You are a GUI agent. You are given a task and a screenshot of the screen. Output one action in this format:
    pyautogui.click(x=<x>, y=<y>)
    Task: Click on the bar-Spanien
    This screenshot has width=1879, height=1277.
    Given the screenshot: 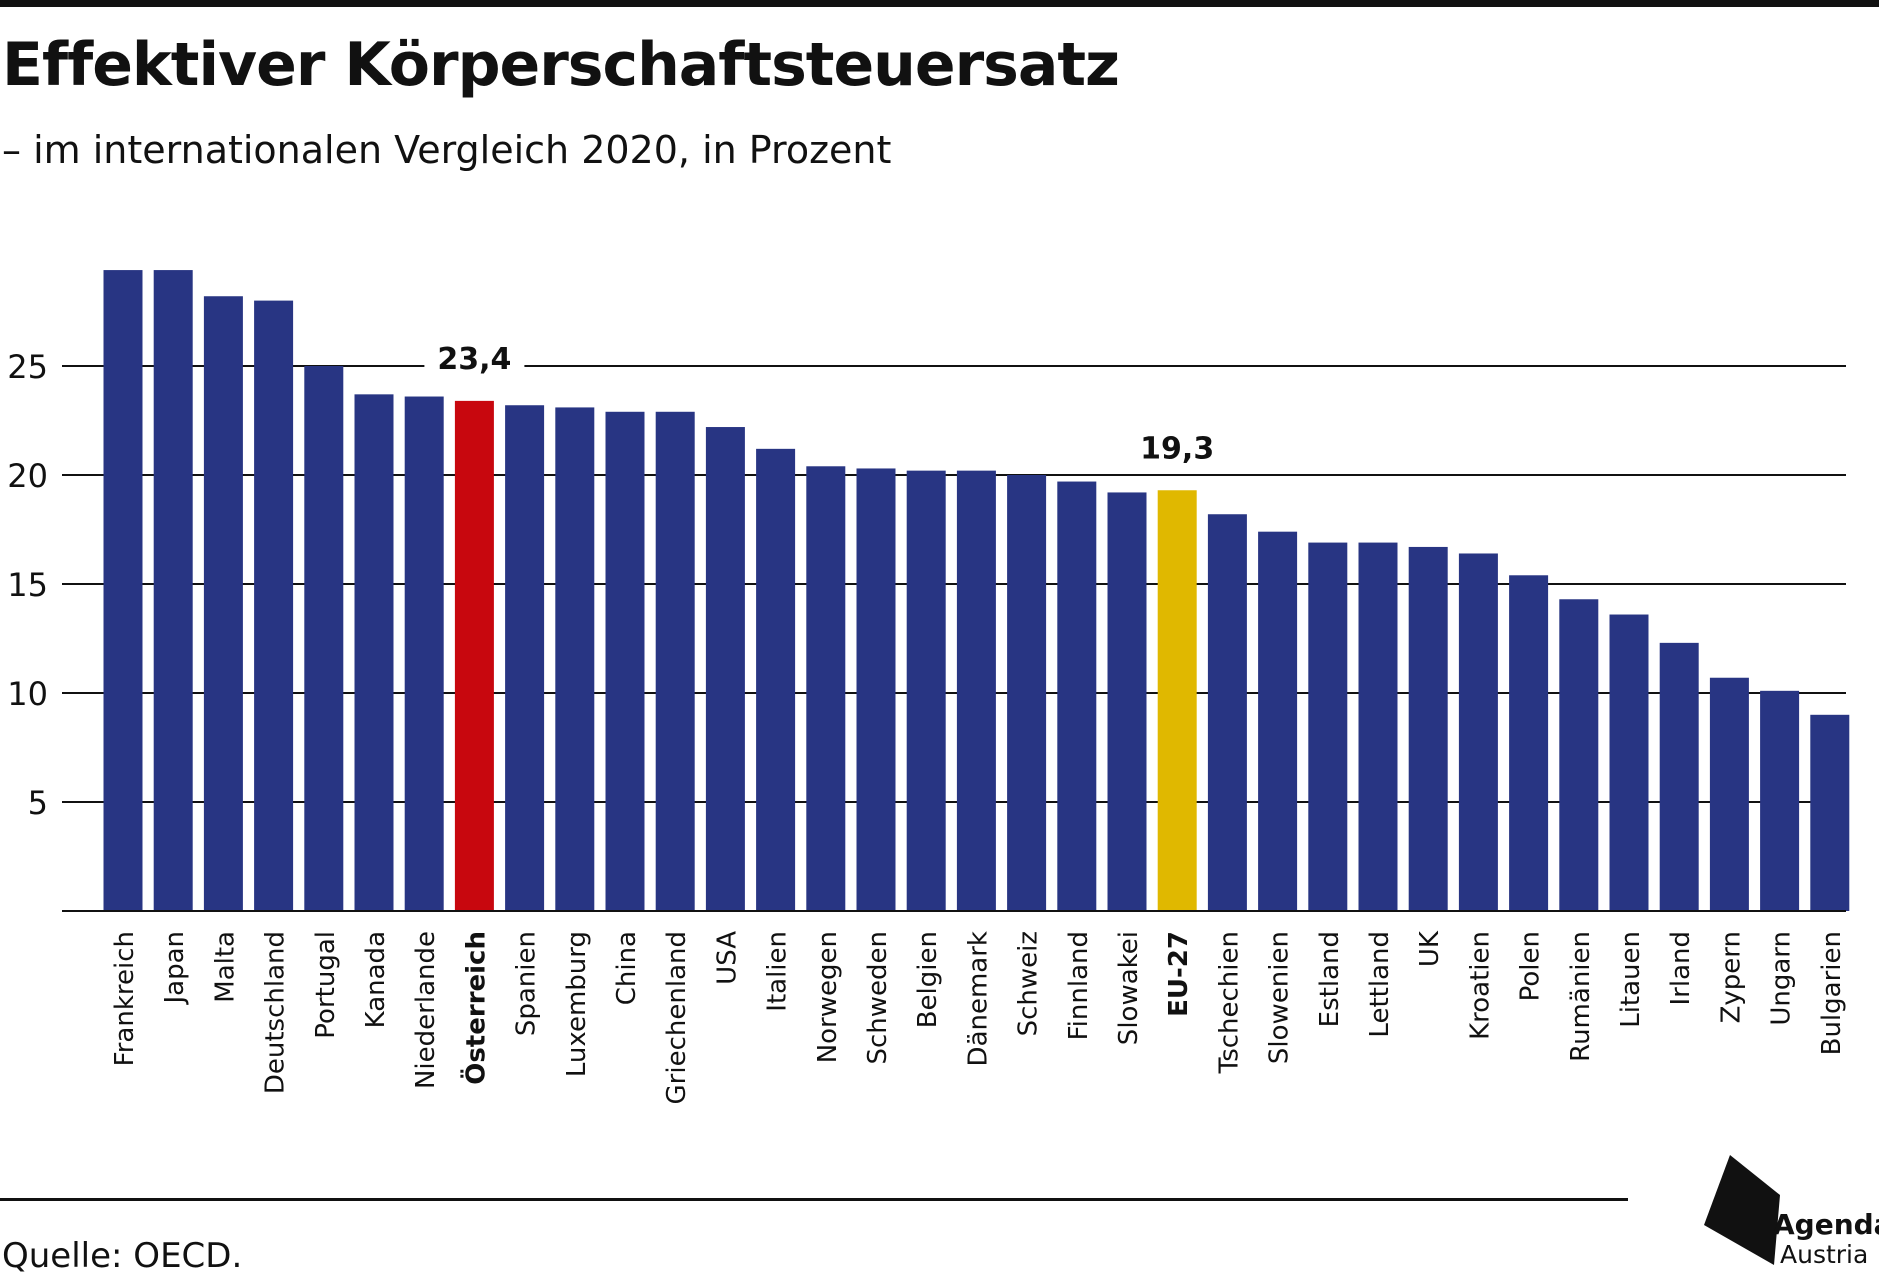 What is the action you would take?
    pyautogui.click(x=525, y=658)
    